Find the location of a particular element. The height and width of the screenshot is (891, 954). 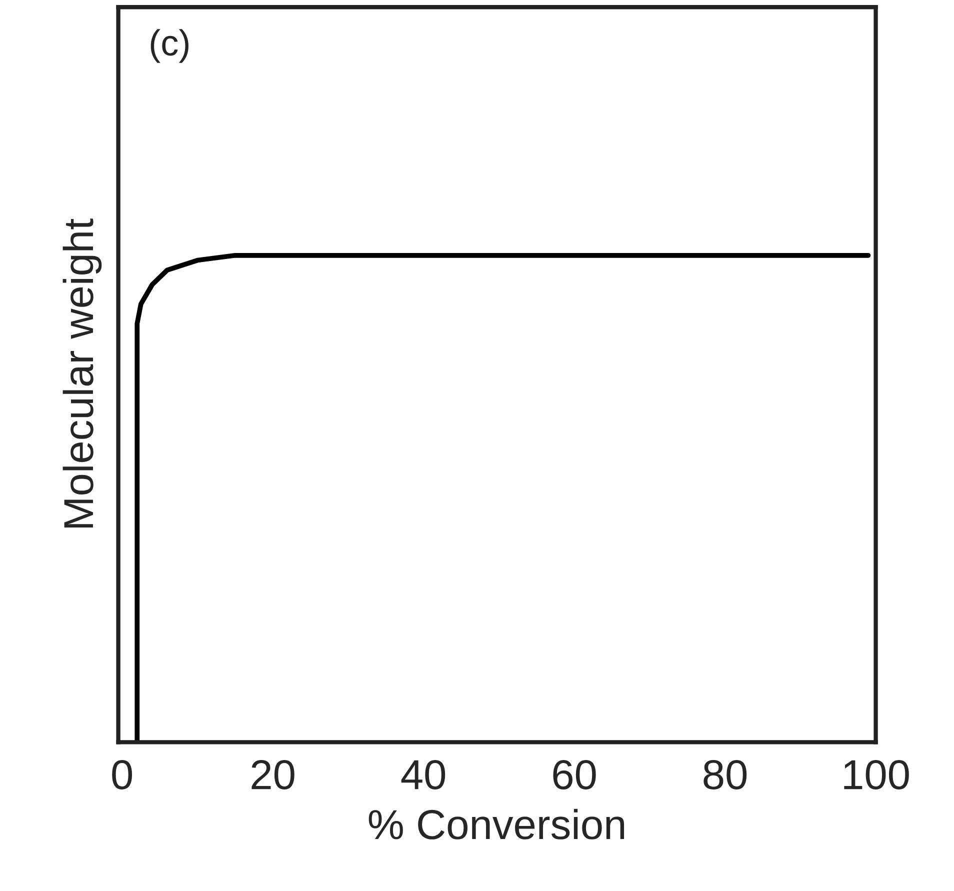

x-tick-label: 40 is located at coordinates (423, 775).